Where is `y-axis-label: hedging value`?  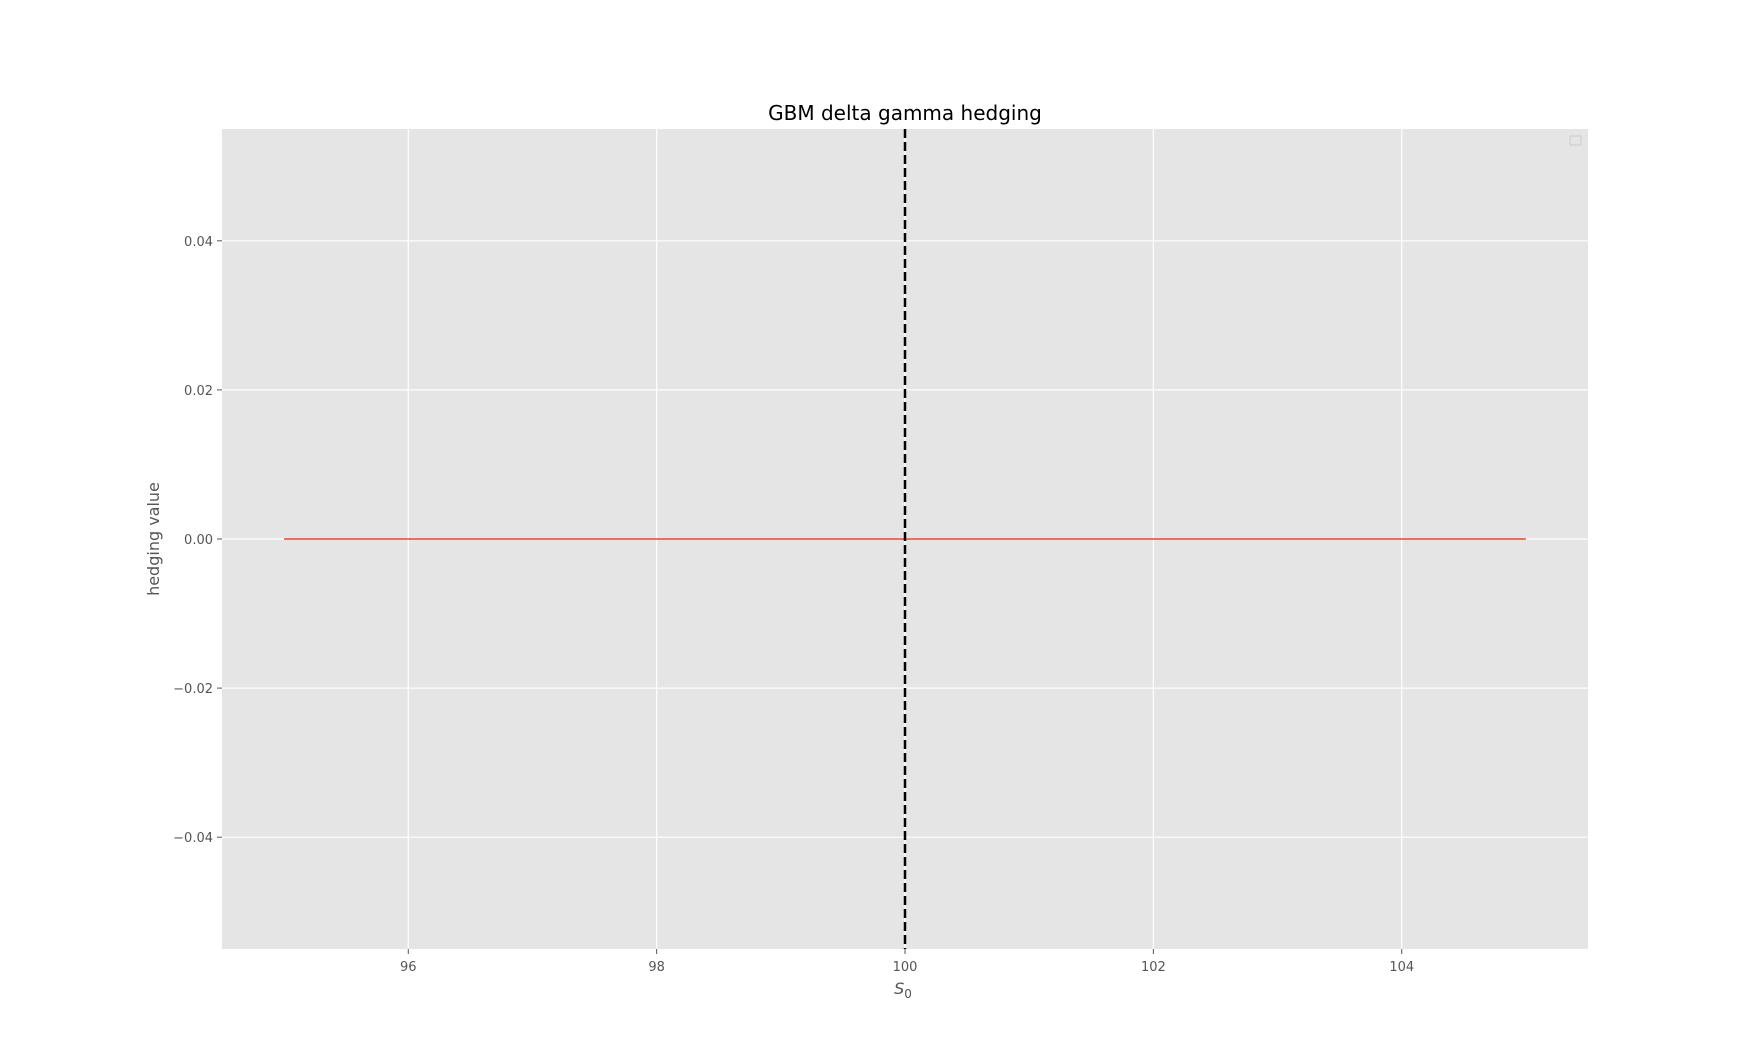
y-axis-label: hedging value is located at coordinates (153, 539).